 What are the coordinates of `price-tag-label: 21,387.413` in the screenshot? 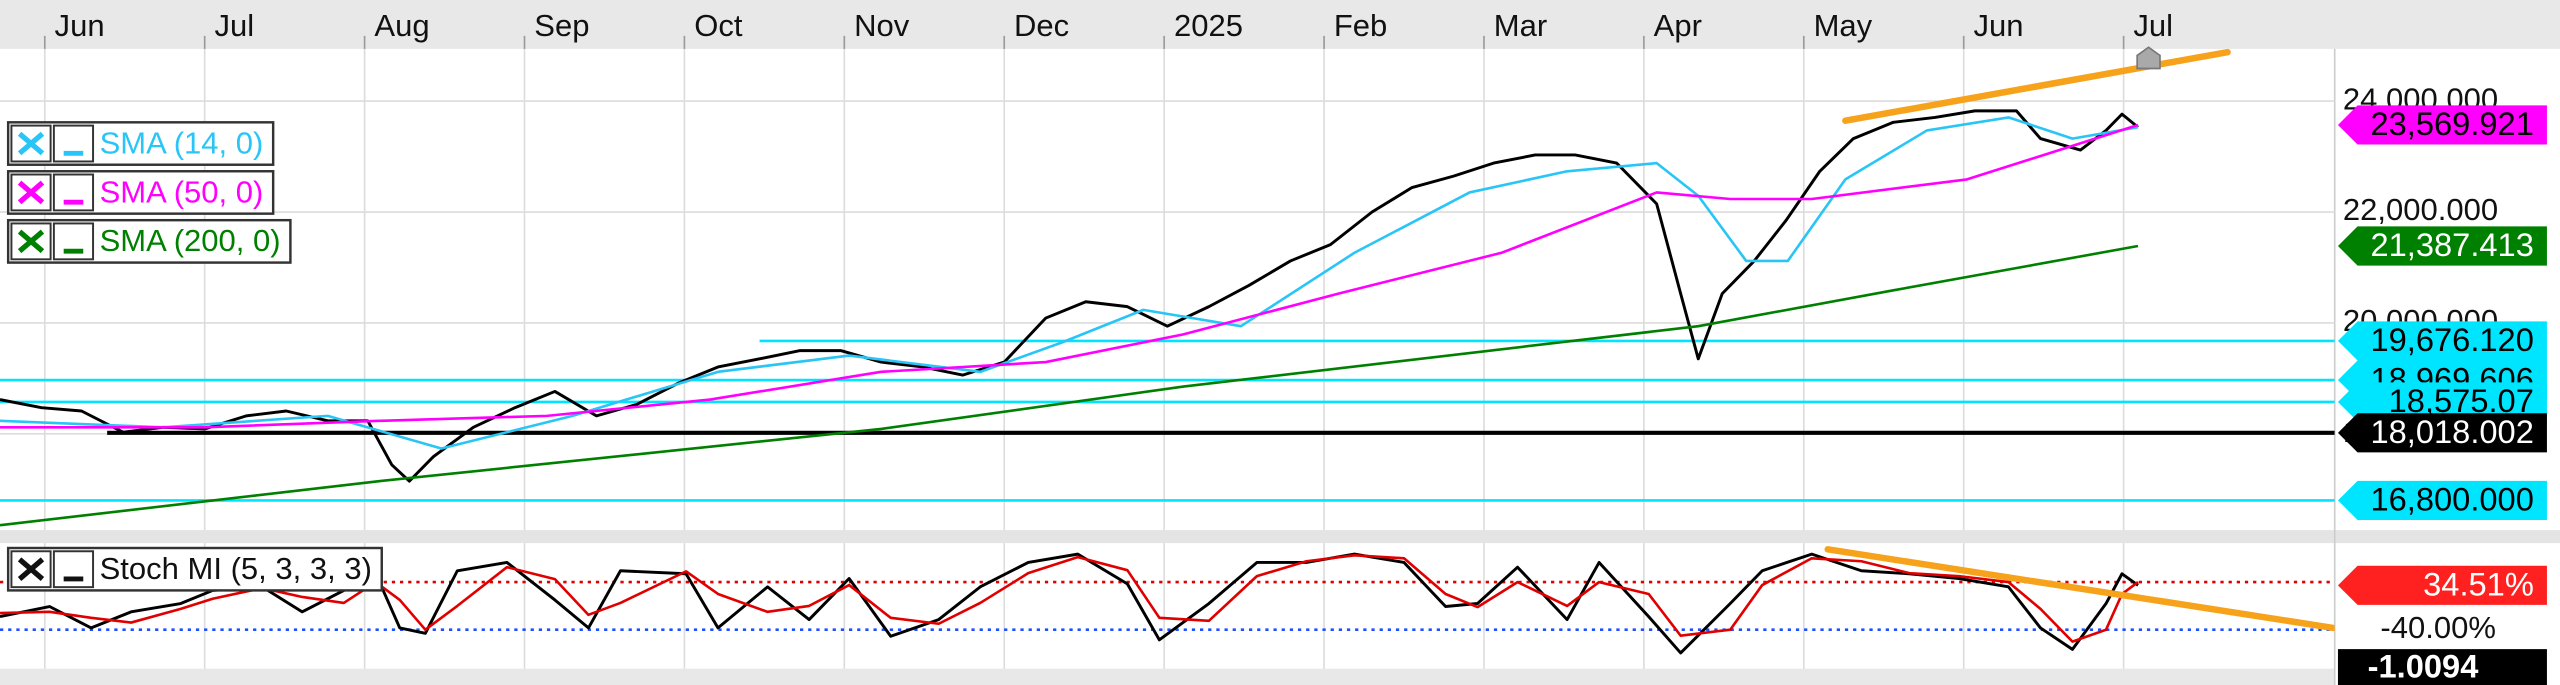 It's located at (2451, 244).